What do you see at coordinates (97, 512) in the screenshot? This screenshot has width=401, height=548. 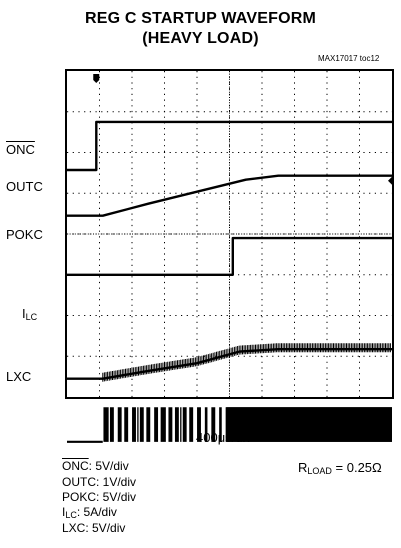 I see `scale-ilc-value: : 5A/div` at bounding box center [97, 512].